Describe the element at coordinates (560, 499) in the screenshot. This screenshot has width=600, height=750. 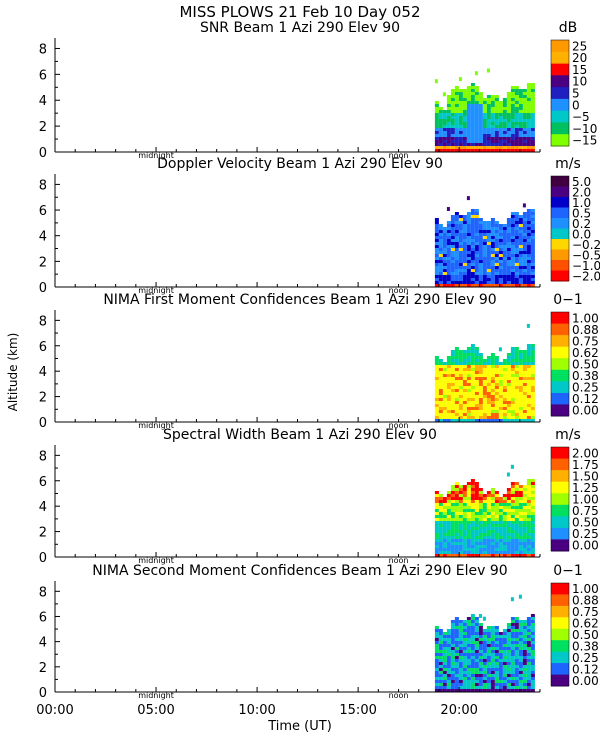
I see `colorbar-frame` at that location.